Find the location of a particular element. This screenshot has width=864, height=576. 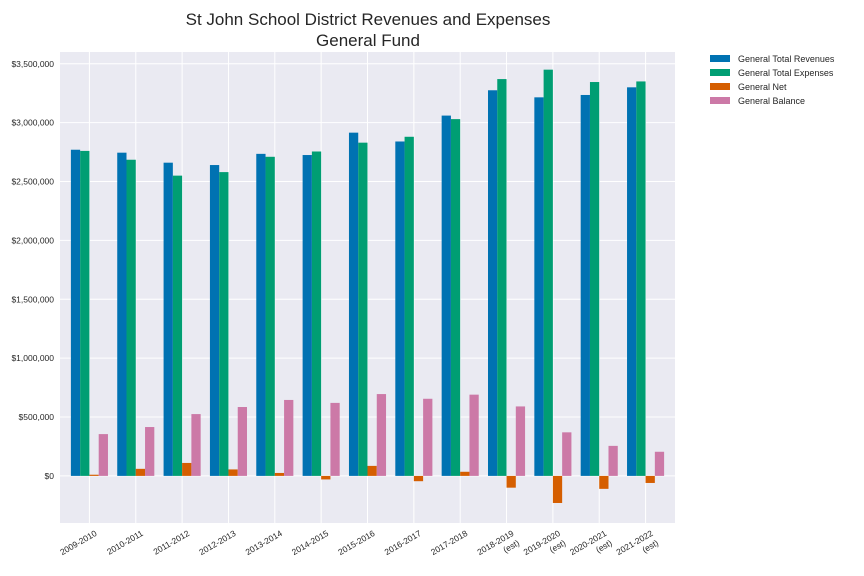

legend-label-general-total-revenues: General Total Revenues is located at coordinates (786, 59).